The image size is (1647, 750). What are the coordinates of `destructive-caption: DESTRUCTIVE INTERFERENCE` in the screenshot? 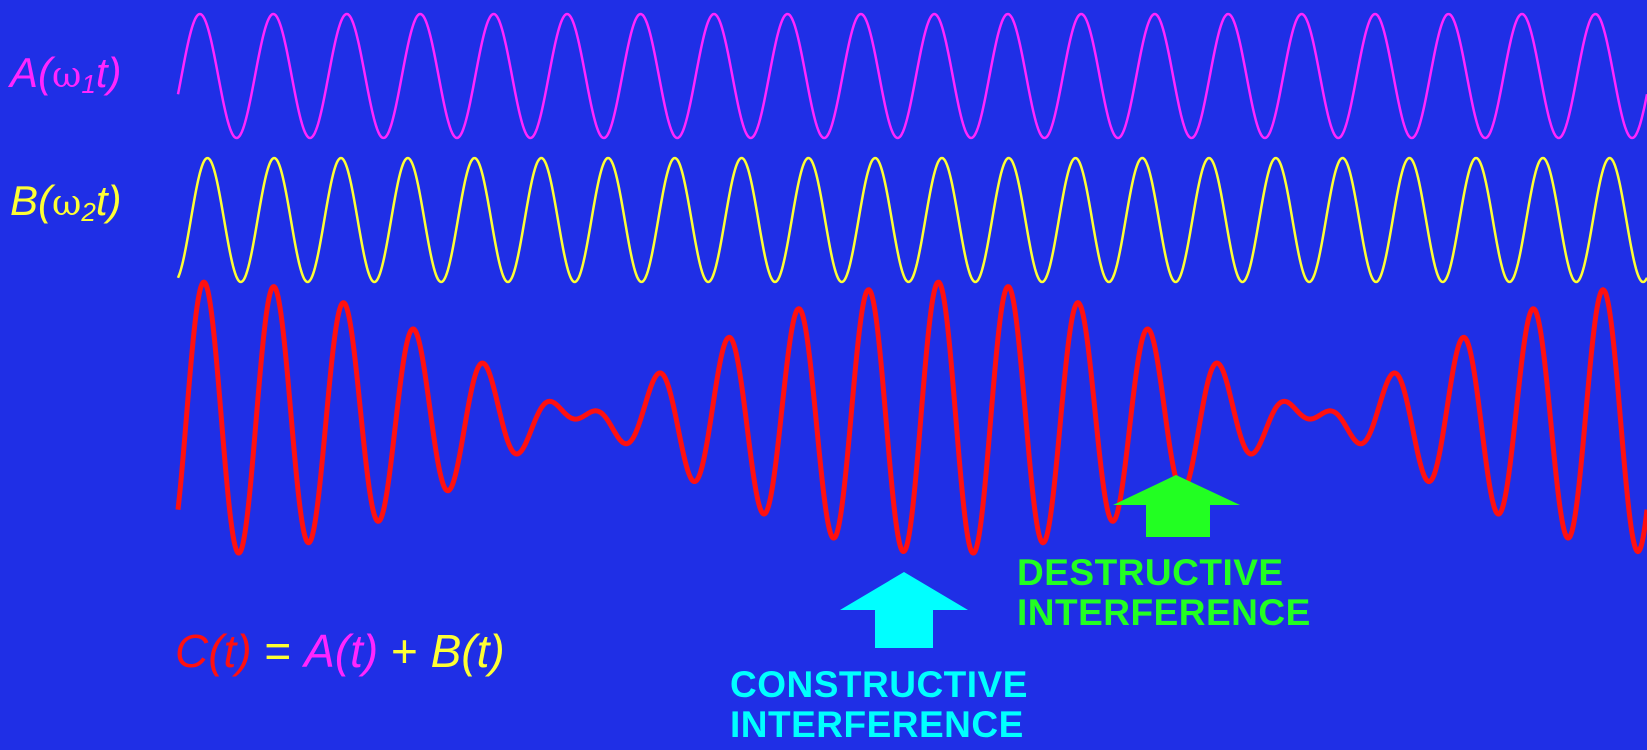 It's located at (1164, 593).